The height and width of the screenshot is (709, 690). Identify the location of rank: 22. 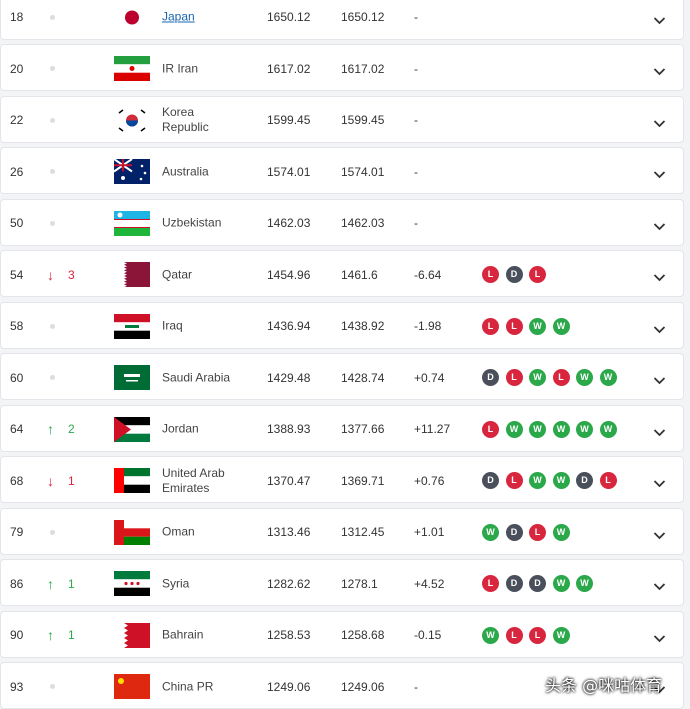
(17, 120).